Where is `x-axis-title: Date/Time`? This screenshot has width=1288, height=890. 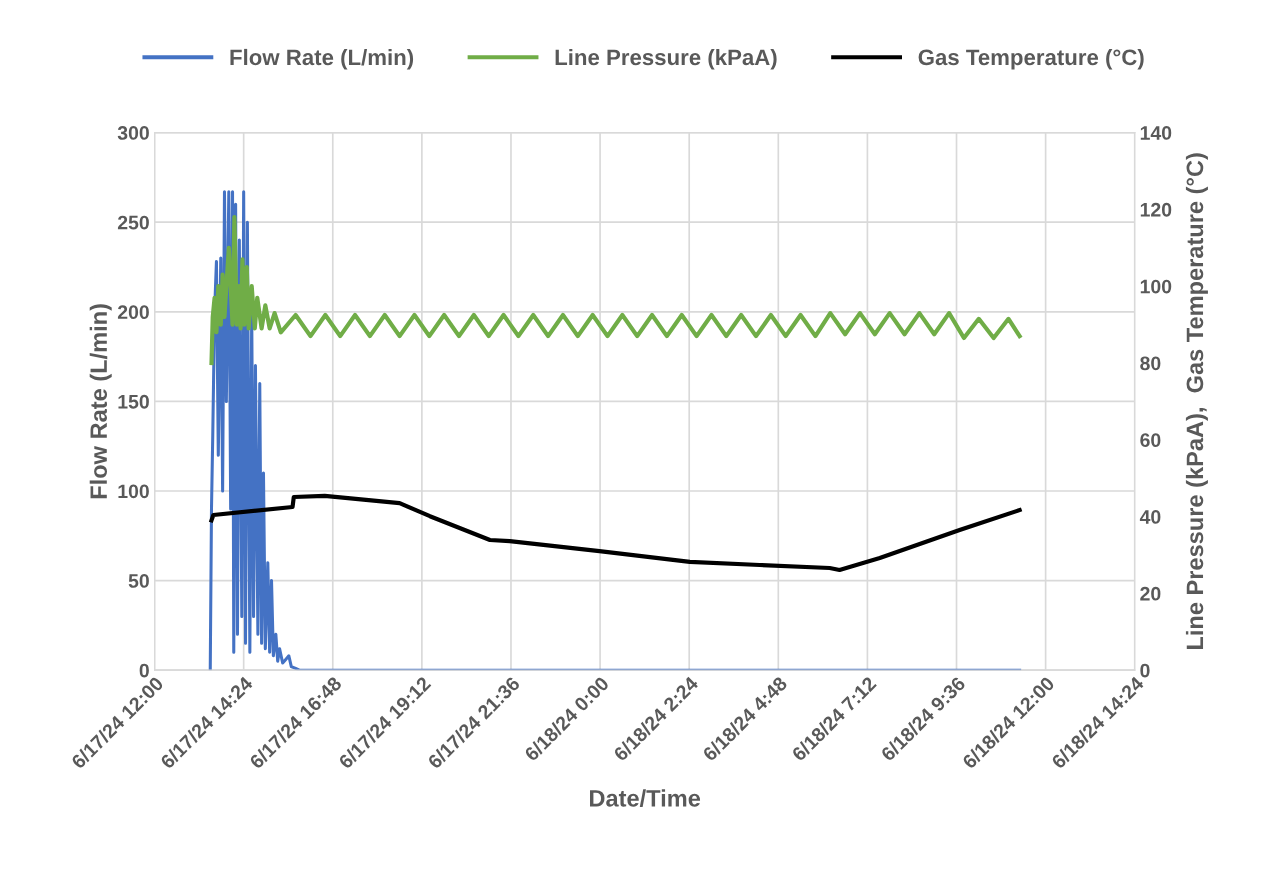 x-axis-title: Date/Time is located at coordinates (645, 798).